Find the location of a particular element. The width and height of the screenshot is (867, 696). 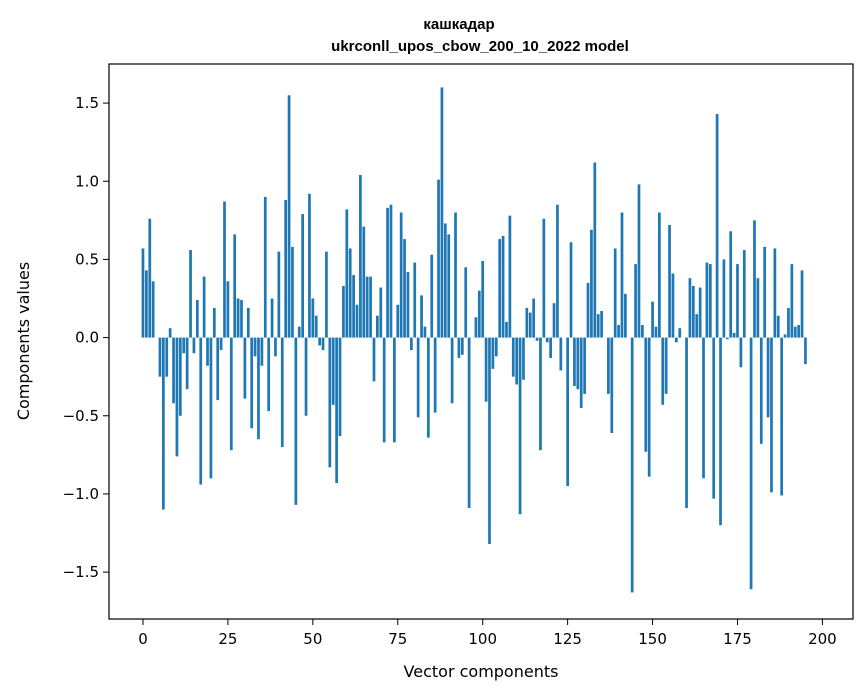

x-tick-label: 75 is located at coordinates (397, 639).